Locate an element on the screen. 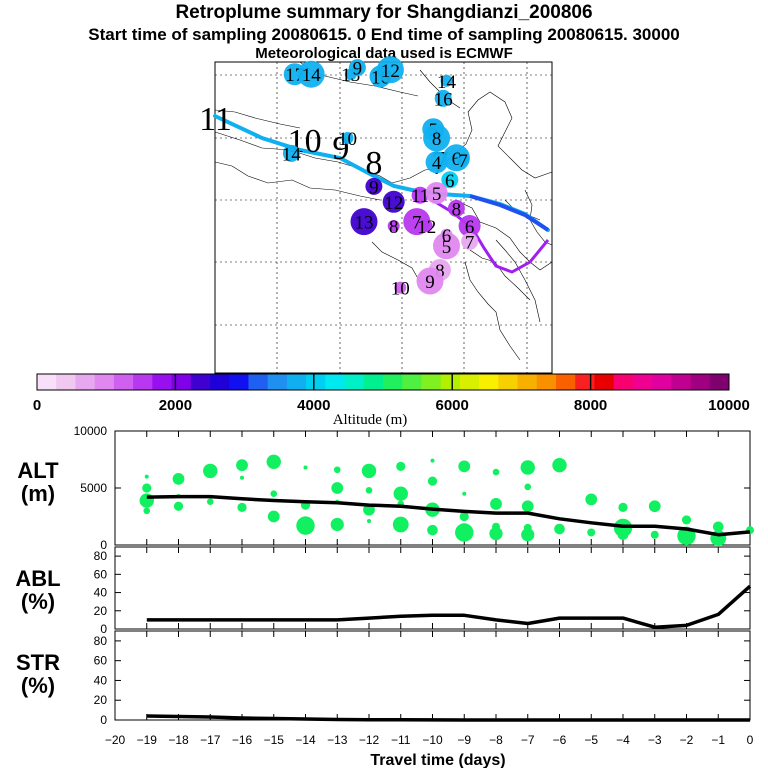 The height and width of the screenshot is (768, 768). x-tick-label: −16 is located at coordinates (242, 740).